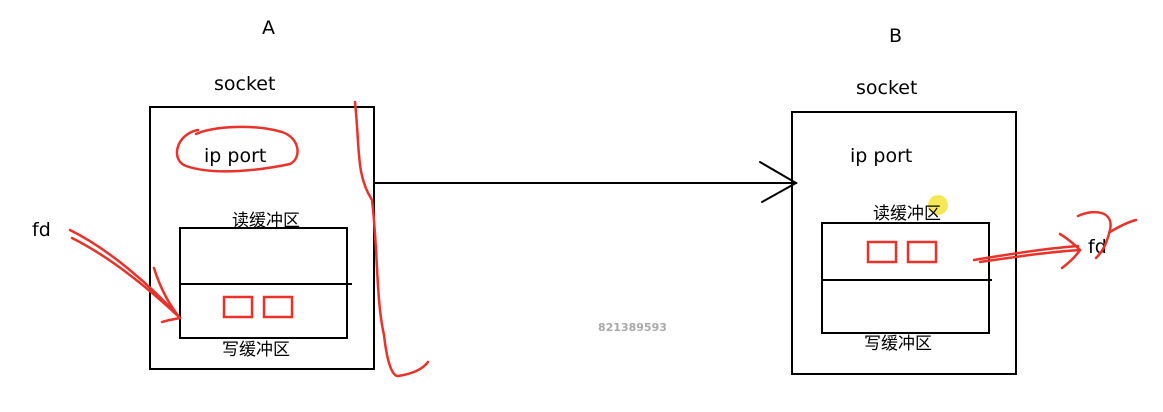 This screenshot has width=1163, height=412. I want to click on annotations-b, so click(1055, 240).